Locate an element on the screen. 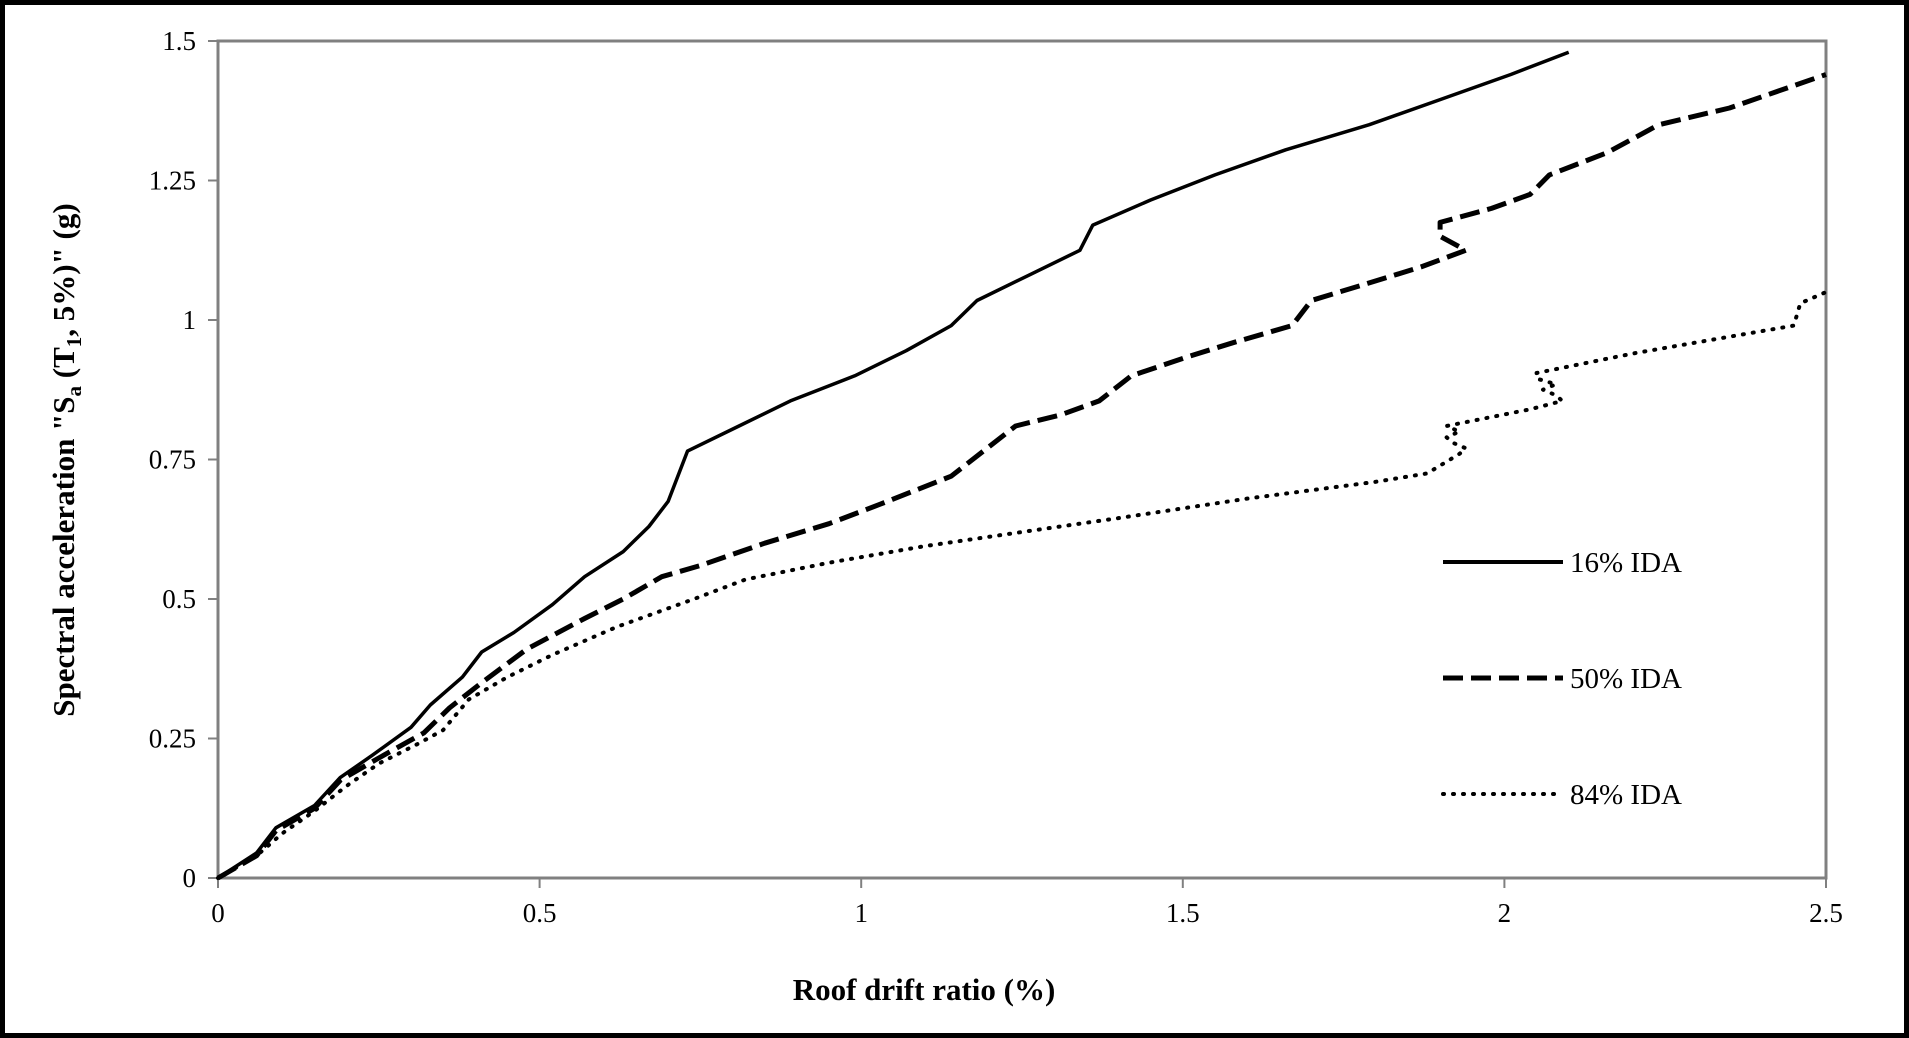  y-tick-label: 0.5 is located at coordinates (179, 599).